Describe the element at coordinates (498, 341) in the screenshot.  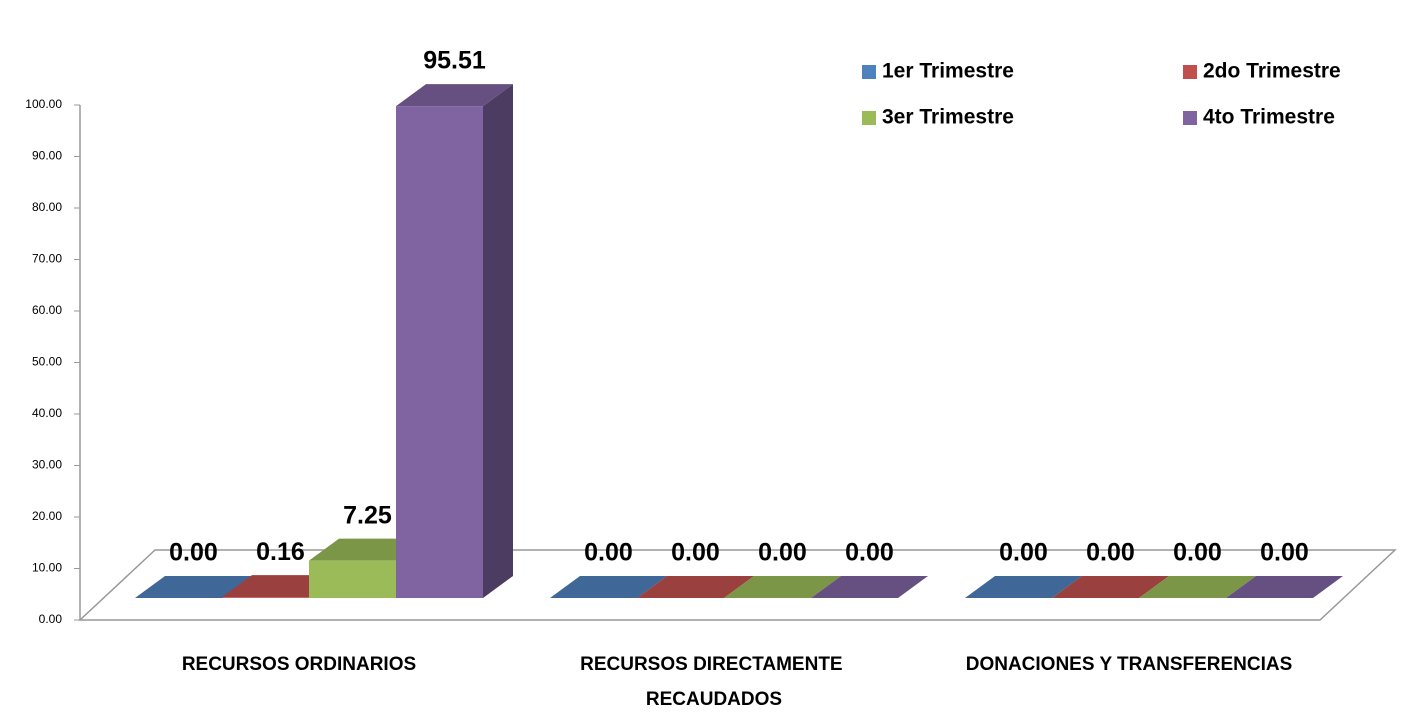
I see `bar-side` at that location.